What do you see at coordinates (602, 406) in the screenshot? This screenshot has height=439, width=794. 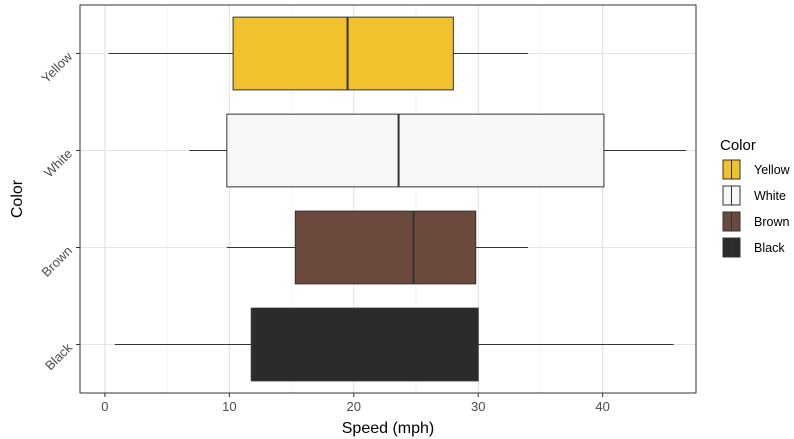 I see `x-tick-label: 40` at bounding box center [602, 406].